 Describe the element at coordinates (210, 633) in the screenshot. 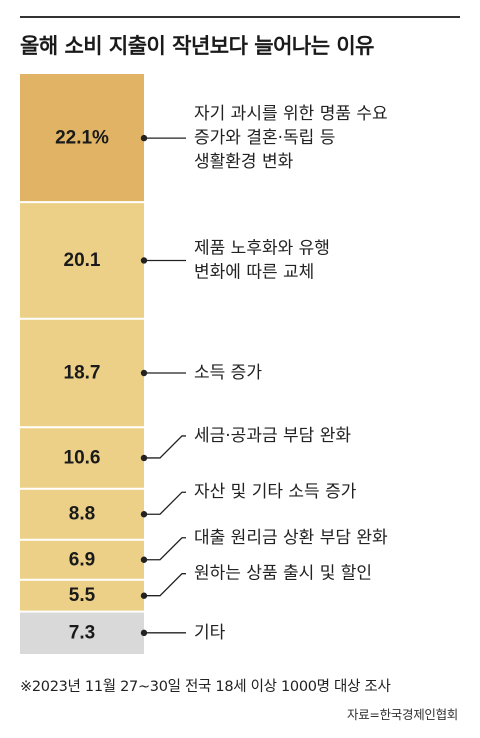

I see `category-label: 기타` at that location.